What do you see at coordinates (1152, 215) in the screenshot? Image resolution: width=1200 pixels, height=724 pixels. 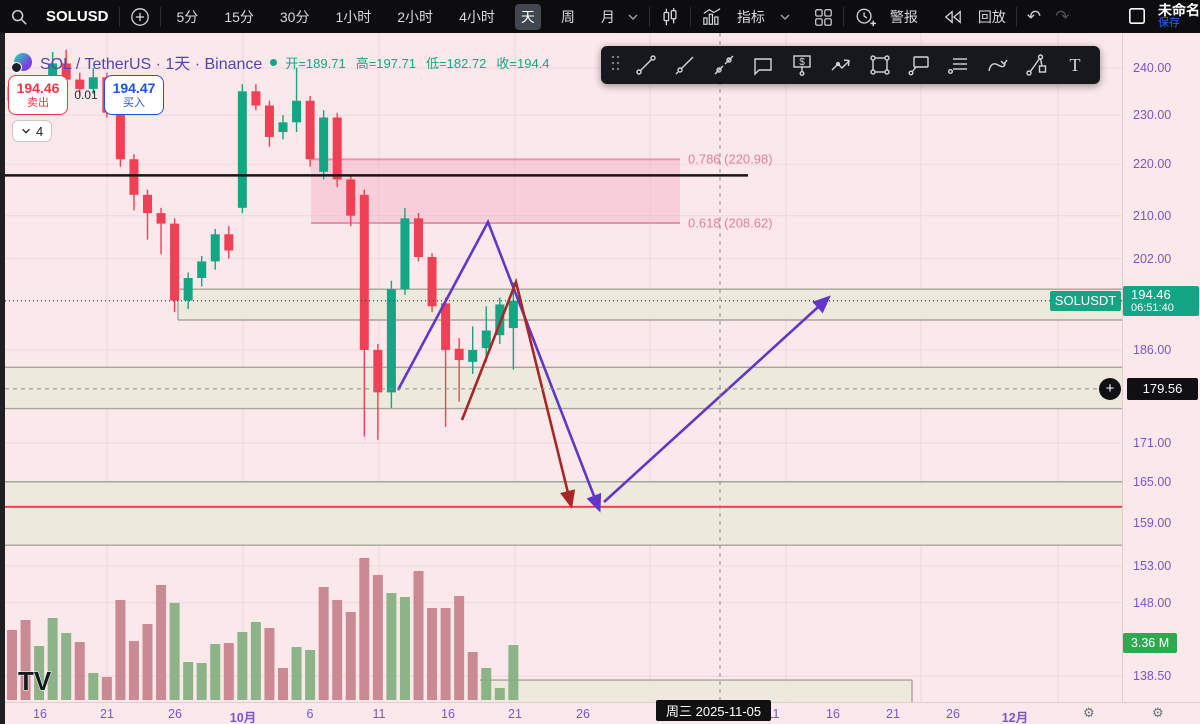 I see `price-tick: 210.00` at bounding box center [1152, 215].